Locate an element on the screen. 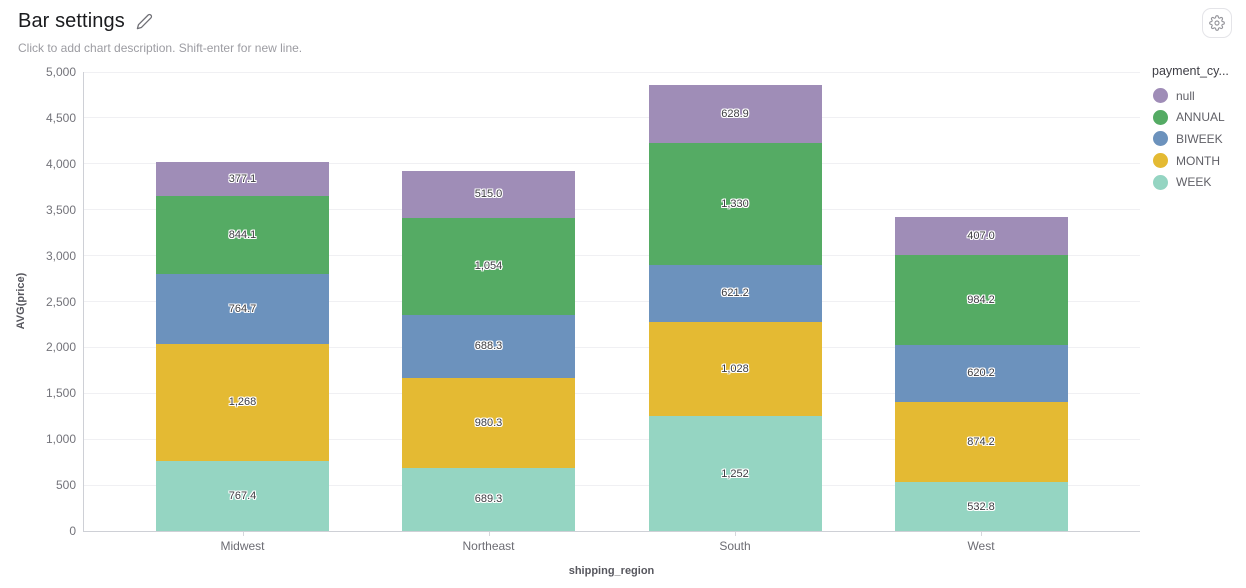 The width and height of the screenshot is (1246, 588). bar-segment-BIWEEK-Midwest: 764.7 is located at coordinates (242, 309).